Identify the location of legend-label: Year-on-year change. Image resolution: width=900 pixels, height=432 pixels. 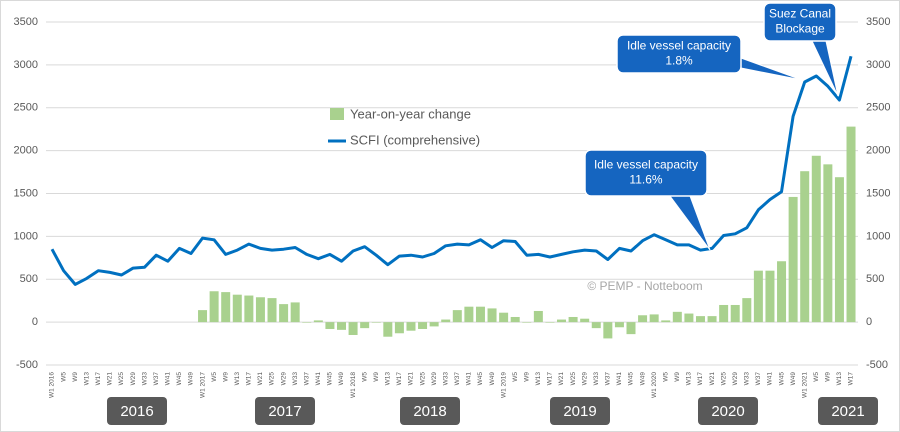
(410, 113).